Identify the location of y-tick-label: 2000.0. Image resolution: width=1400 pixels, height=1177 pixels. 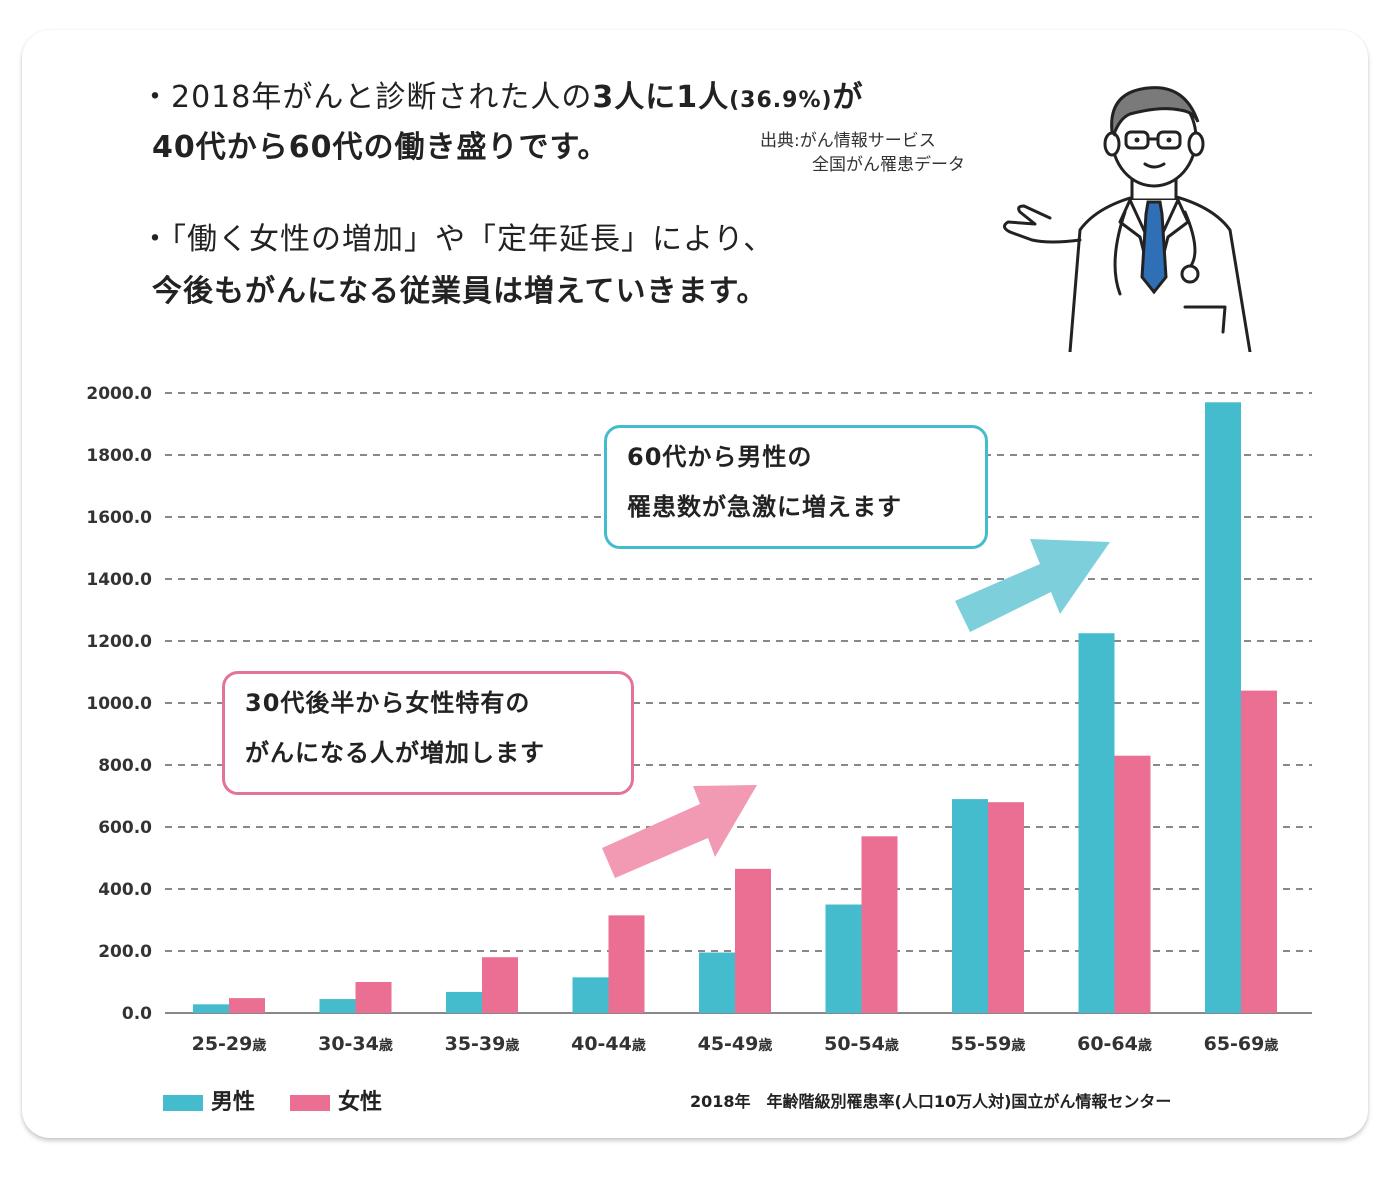
(119, 394).